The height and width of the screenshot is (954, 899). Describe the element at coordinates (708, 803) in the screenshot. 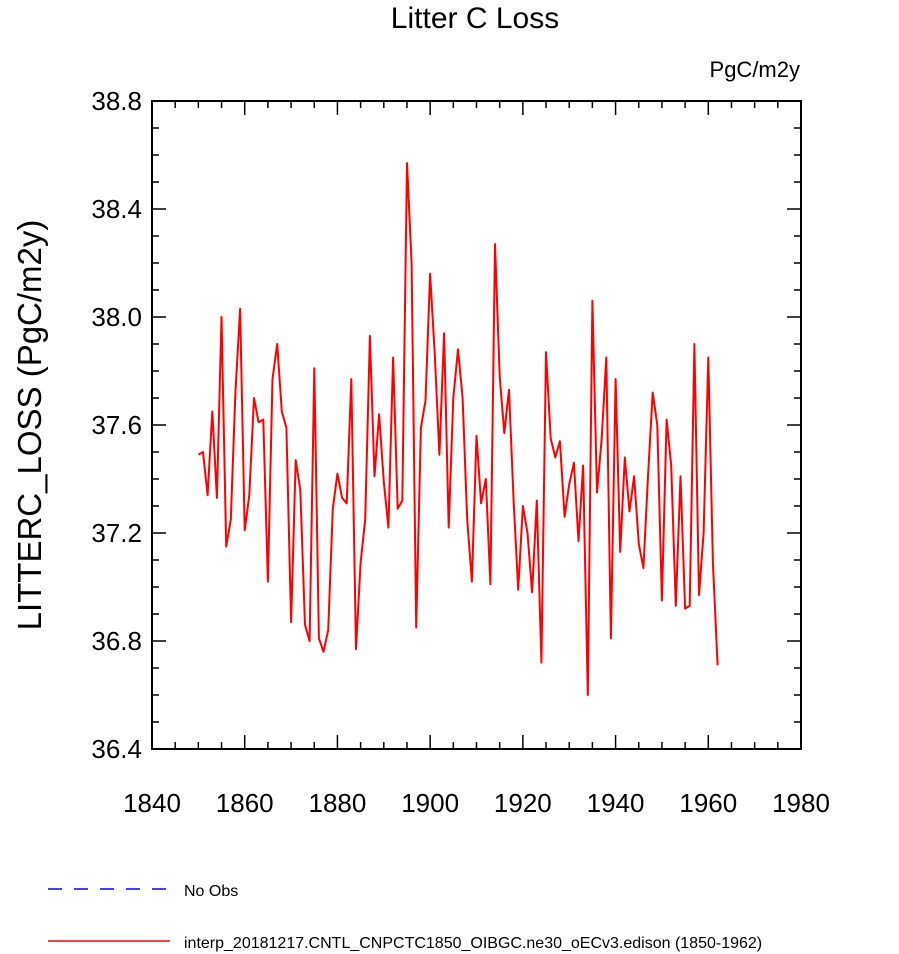

I see `x-tick-label: 1960` at that location.